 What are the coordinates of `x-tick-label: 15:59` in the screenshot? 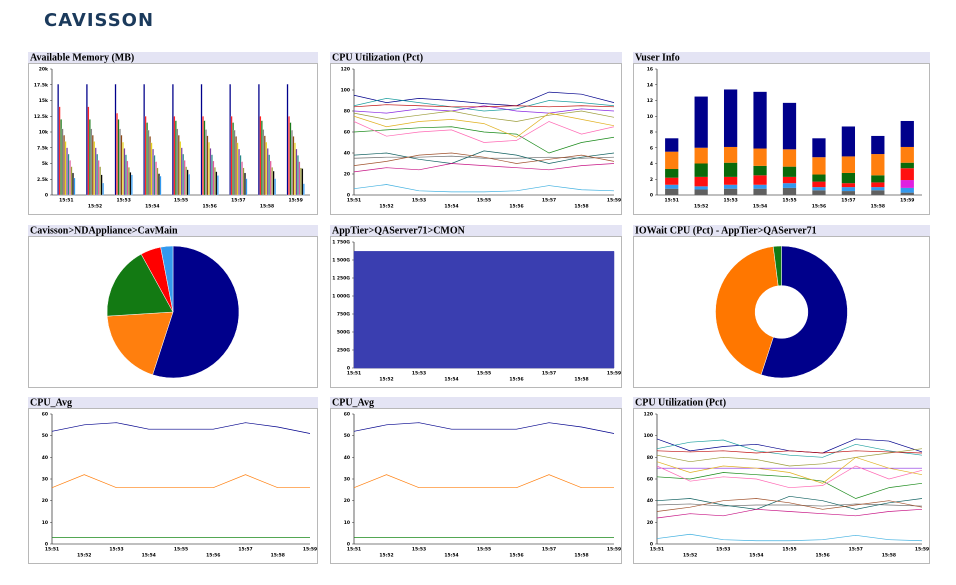 It's located at (614, 374).